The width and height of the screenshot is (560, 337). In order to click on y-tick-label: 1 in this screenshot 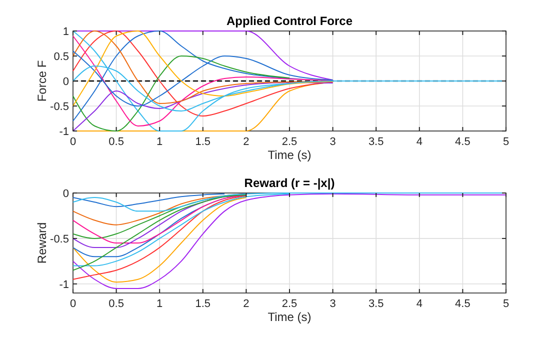, I will do `click(65, 32)`.